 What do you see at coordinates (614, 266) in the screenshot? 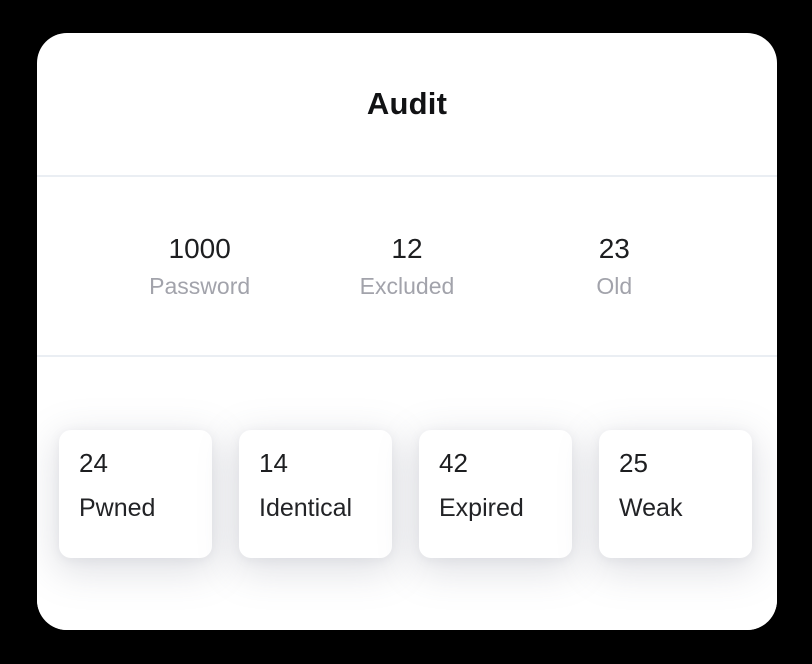
I see `stat-old: 23 Old` at bounding box center [614, 266].